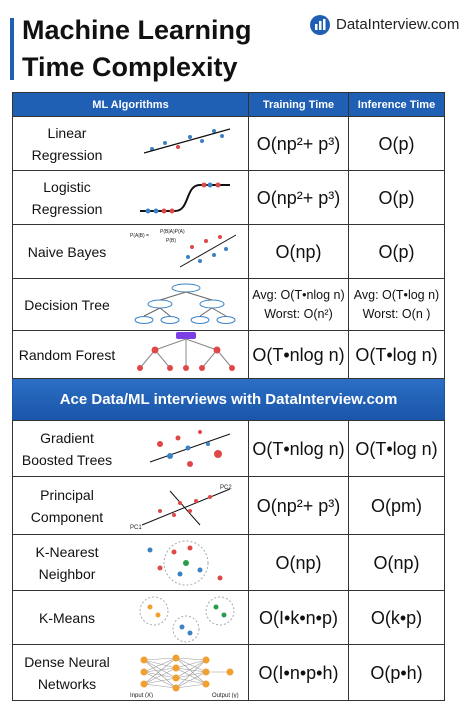  Describe the element at coordinates (67, 516) in the screenshot. I see `algorithm-name: Component` at that location.